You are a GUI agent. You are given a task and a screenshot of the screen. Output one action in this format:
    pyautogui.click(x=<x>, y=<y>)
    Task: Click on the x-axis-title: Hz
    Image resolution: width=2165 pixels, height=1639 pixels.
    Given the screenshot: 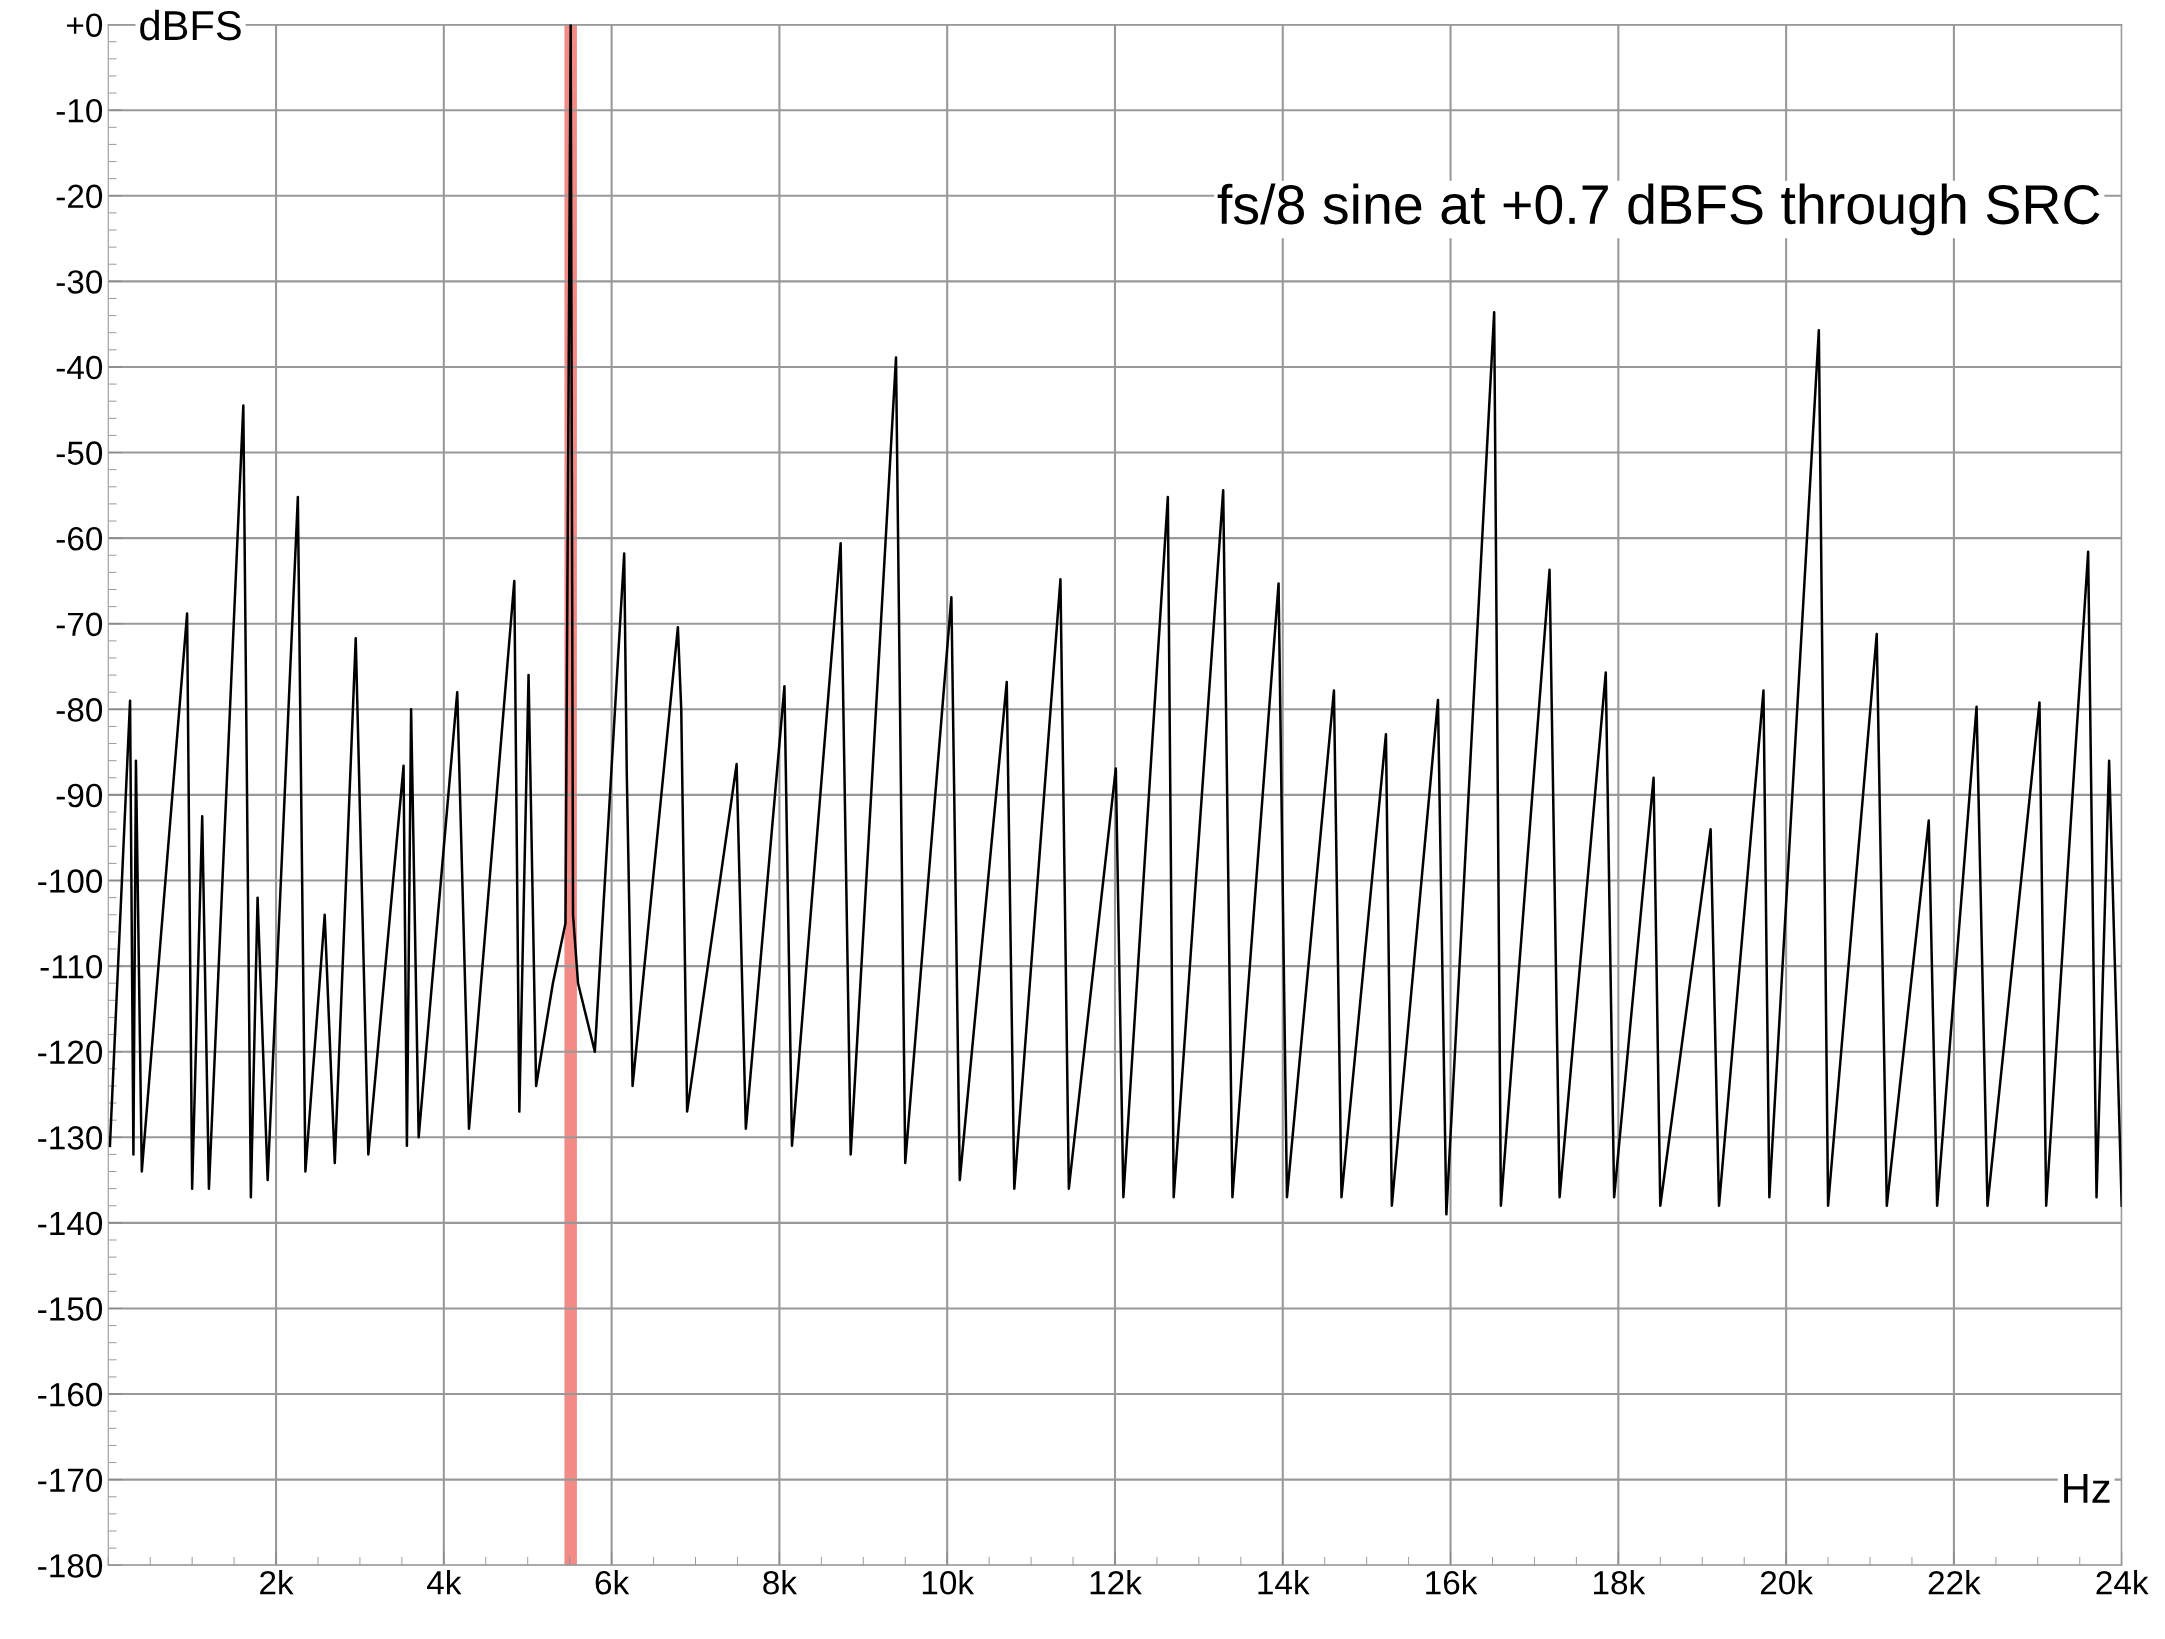 What is the action you would take?
    pyautogui.click(x=2087, y=1488)
    